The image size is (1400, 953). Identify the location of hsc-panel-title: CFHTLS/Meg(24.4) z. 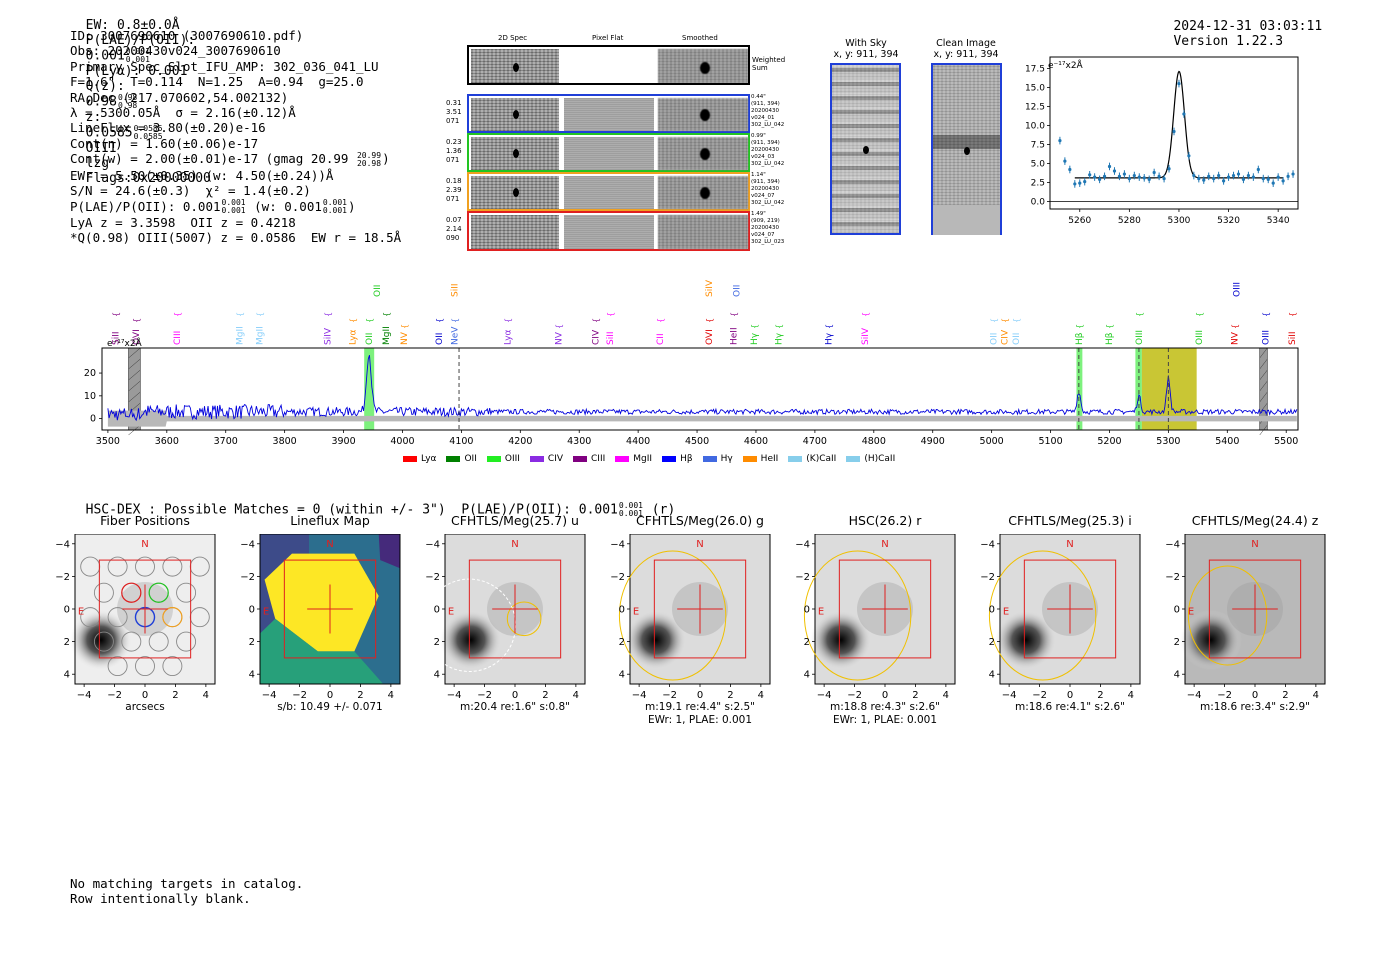
(1255, 520).